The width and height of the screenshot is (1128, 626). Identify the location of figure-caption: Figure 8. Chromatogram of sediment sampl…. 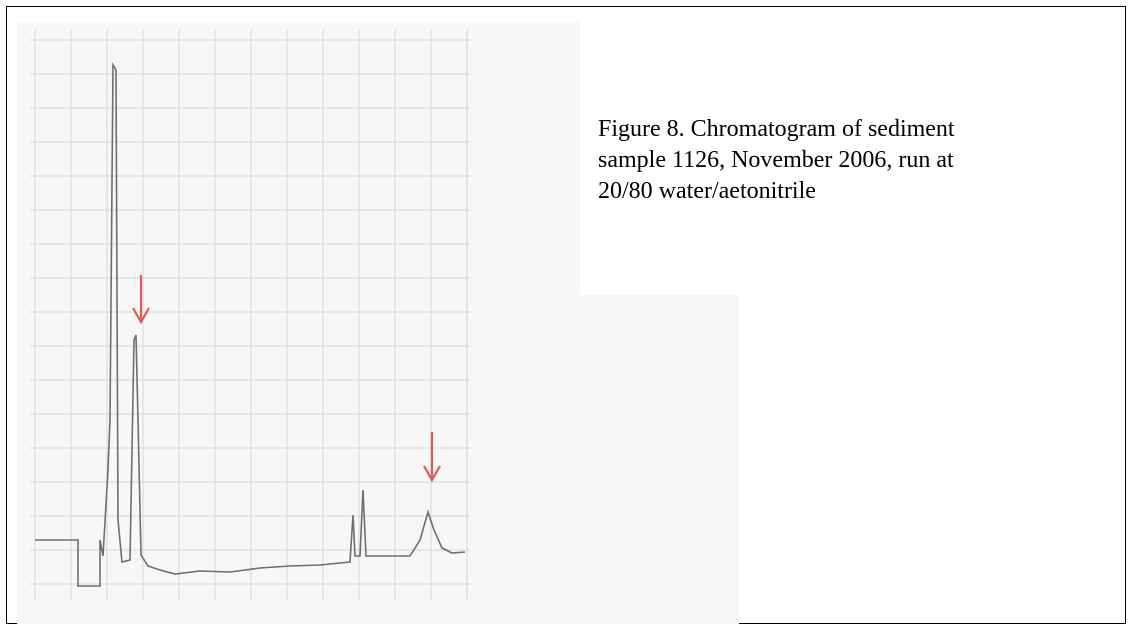
(776, 160).